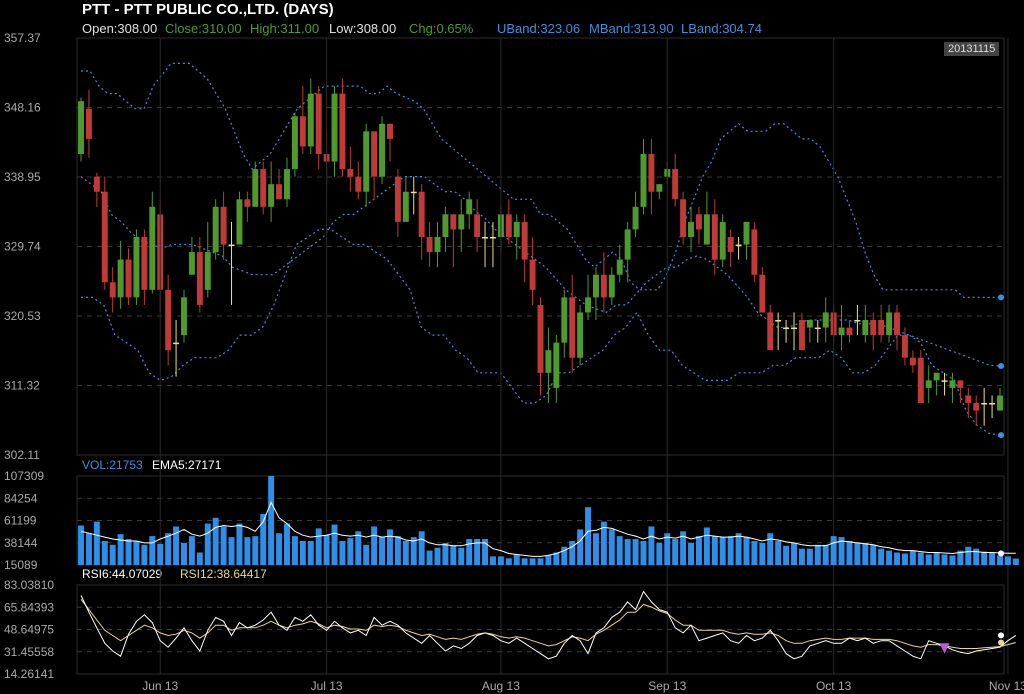  What do you see at coordinates (501, 686) in the screenshot?
I see `date-tick-label: Aug 13` at bounding box center [501, 686].